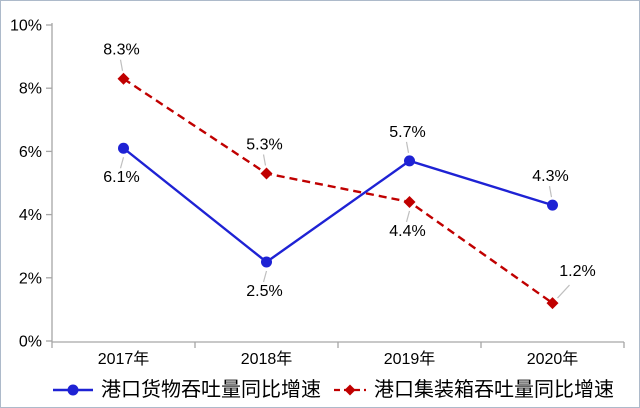  What do you see at coordinates (407, 132) in the screenshot?
I see `data-point-label: 5.7%` at bounding box center [407, 132].